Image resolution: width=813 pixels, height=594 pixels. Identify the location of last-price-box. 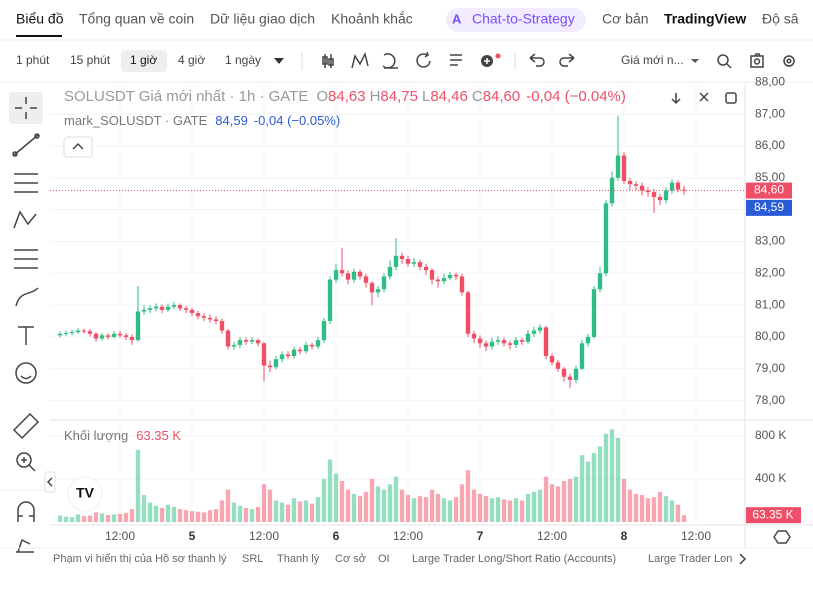
(769, 190).